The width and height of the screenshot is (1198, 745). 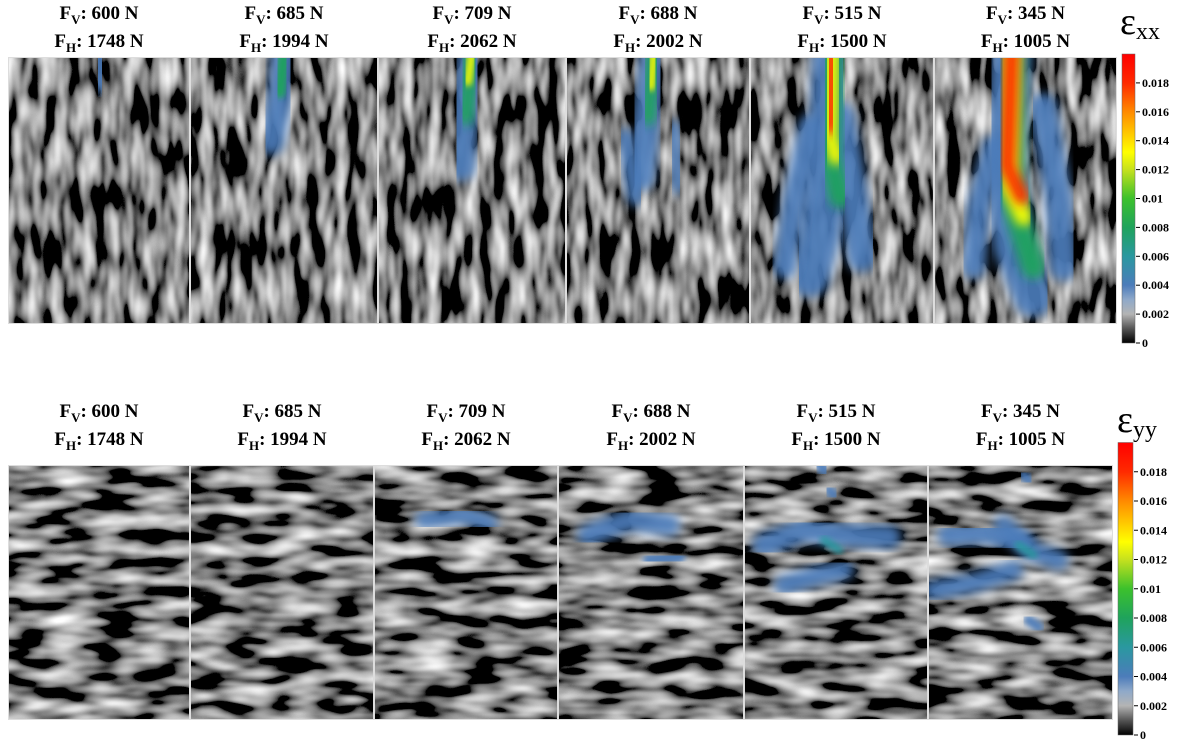 I want to click on colorbar-tick-label: 0.012, so click(x=1153, y=560).